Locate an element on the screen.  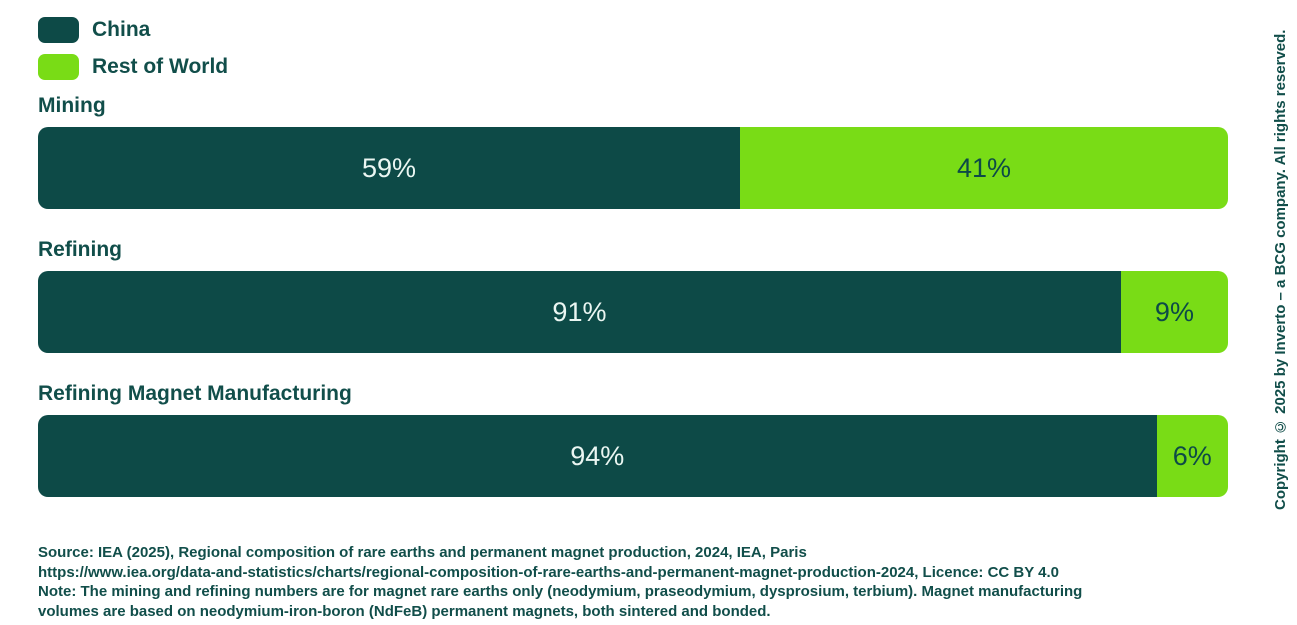
bar-segment-china: 94% is located at coordinates (597, 456).